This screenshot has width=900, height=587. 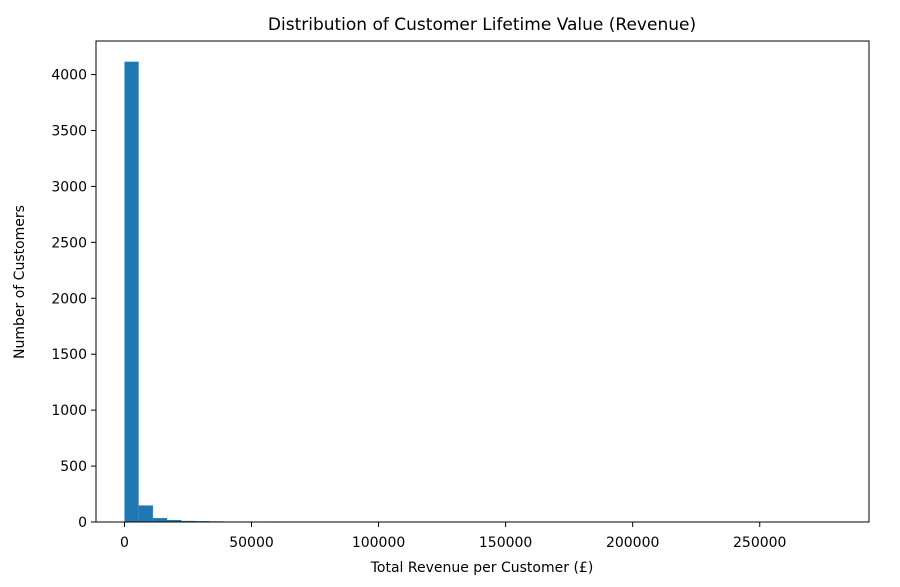 What do you see at coordinates (124, 543) in the screenshot?
I see `x-tick-label: 0` at bounding box center [124, 543].